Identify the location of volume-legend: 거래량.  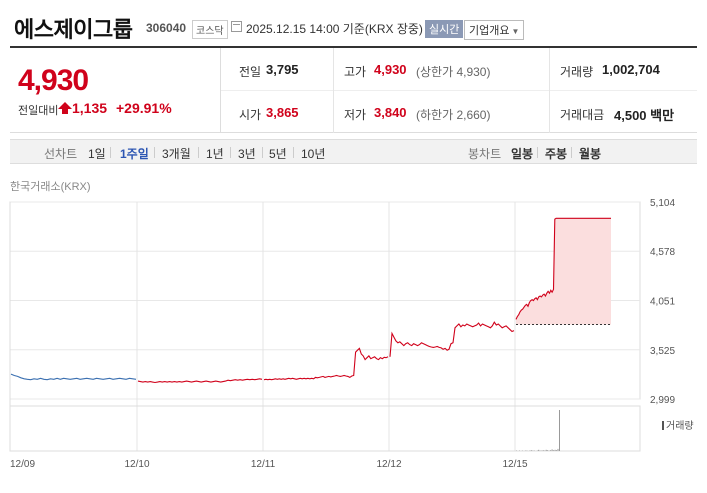
(678, 424).